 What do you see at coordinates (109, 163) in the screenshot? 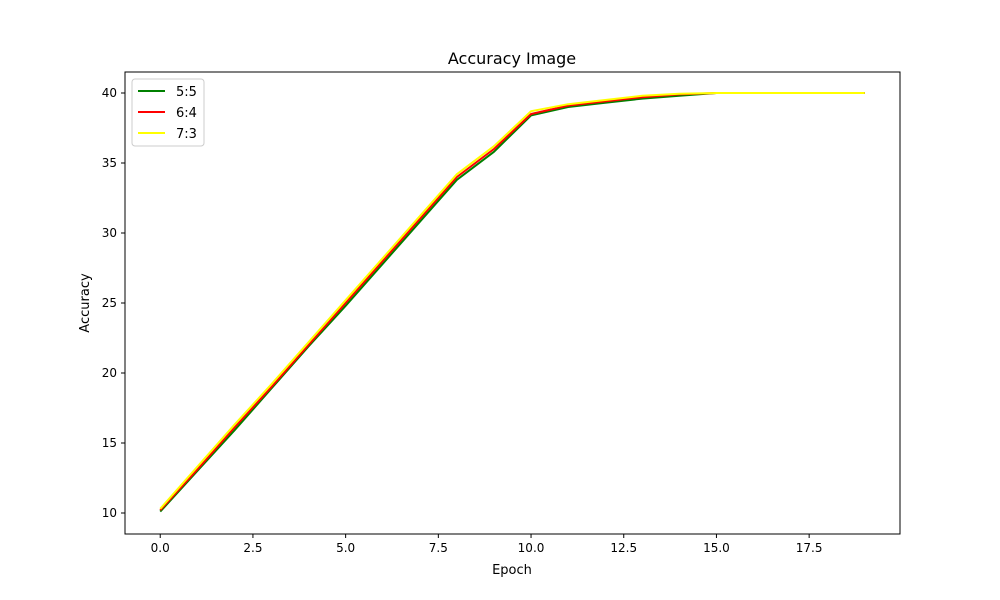
I see `y-tick-label: 35` at bounding box center [109, 163].